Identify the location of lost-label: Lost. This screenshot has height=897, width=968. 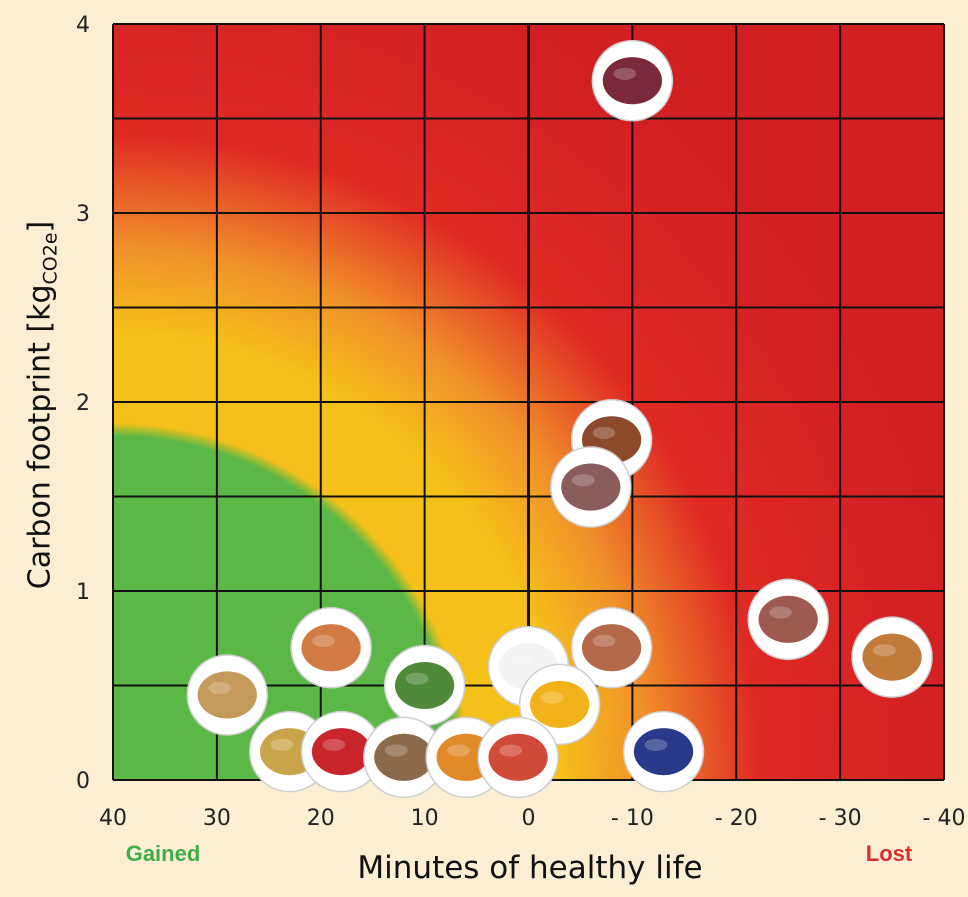
(889, 853).